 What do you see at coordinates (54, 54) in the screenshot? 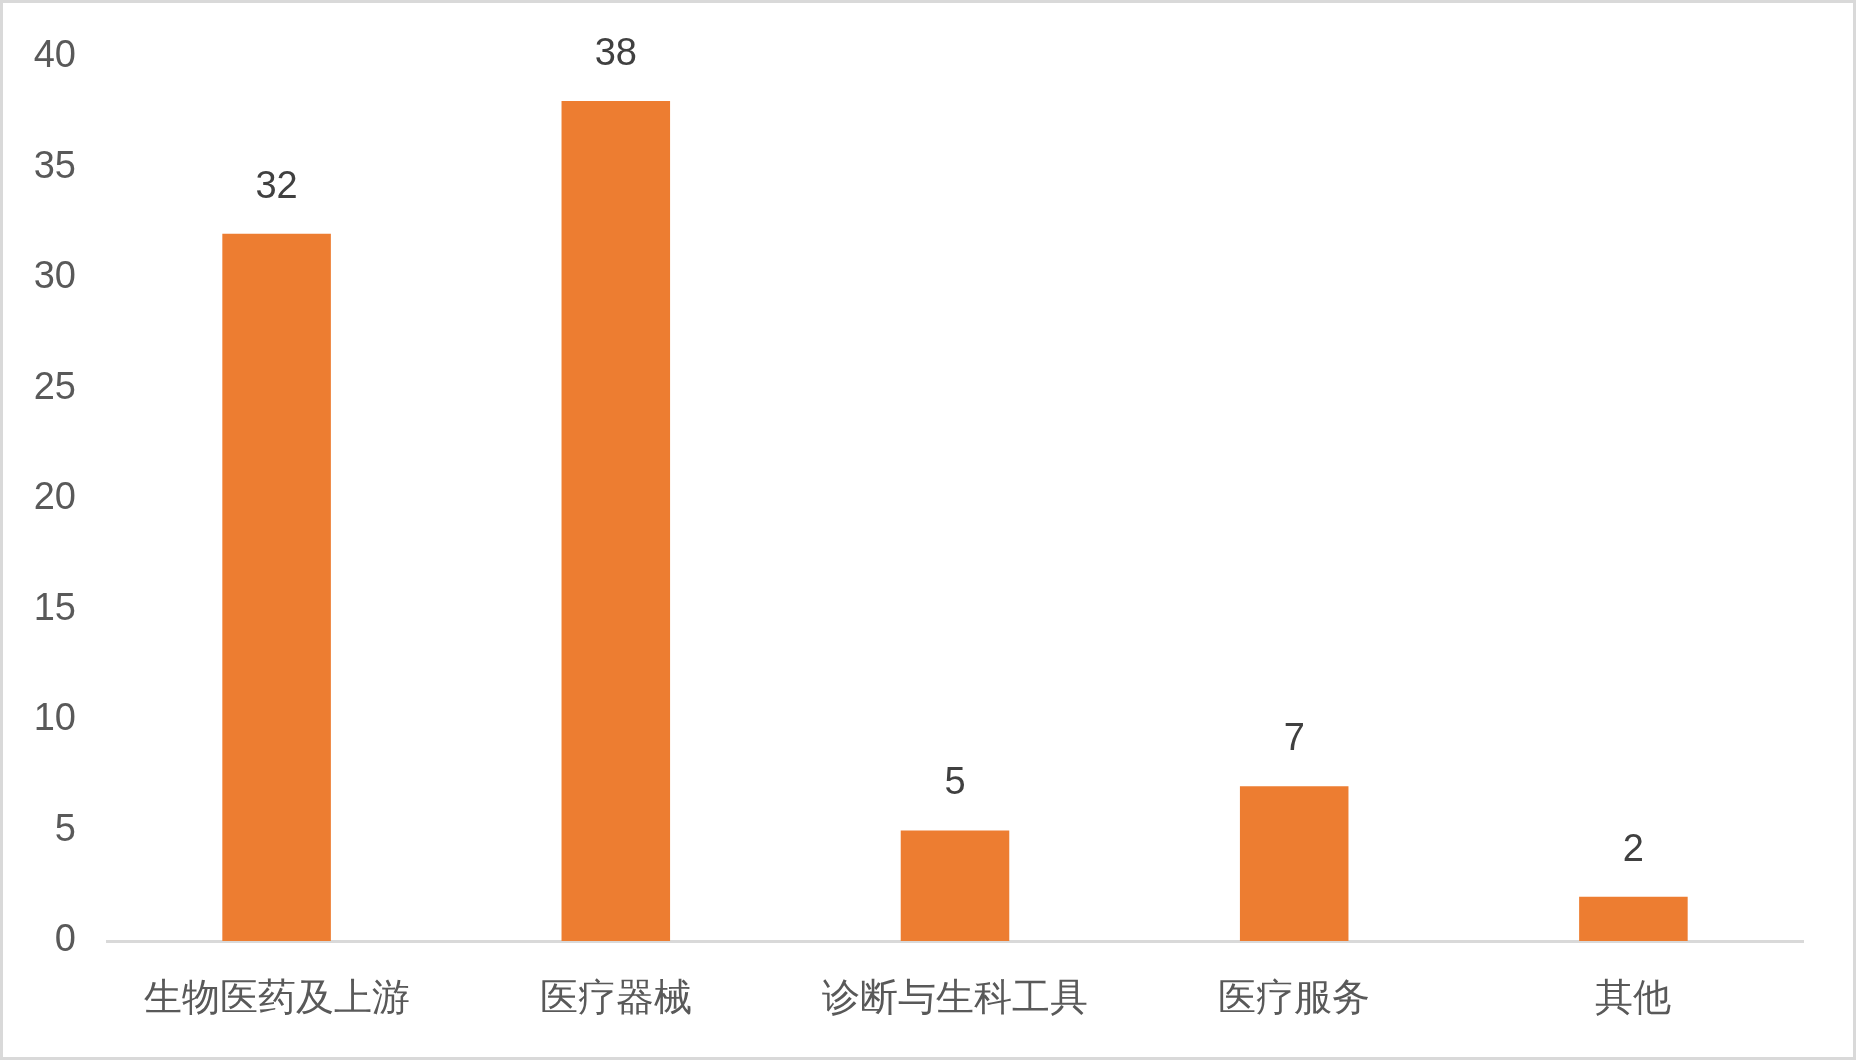
I see `y-tick-label: 40` at bounding box center [54, 54].